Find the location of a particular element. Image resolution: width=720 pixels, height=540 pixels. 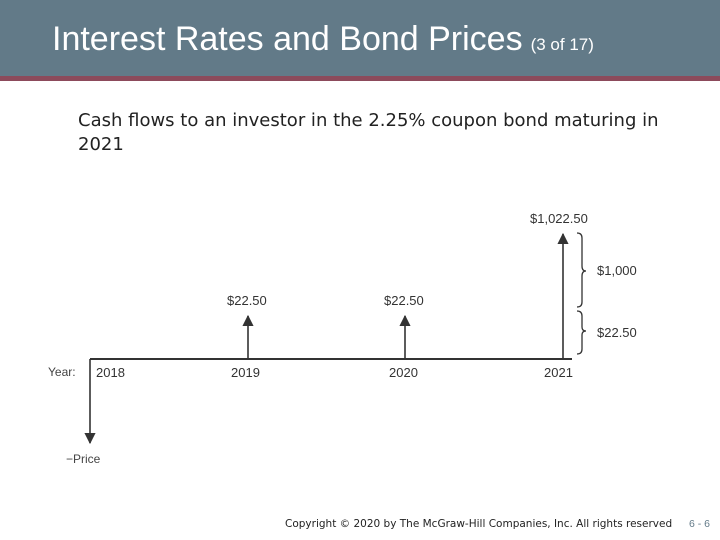

title-main: Interest Rates and Bond Prices is located at coordinates (287, 39).